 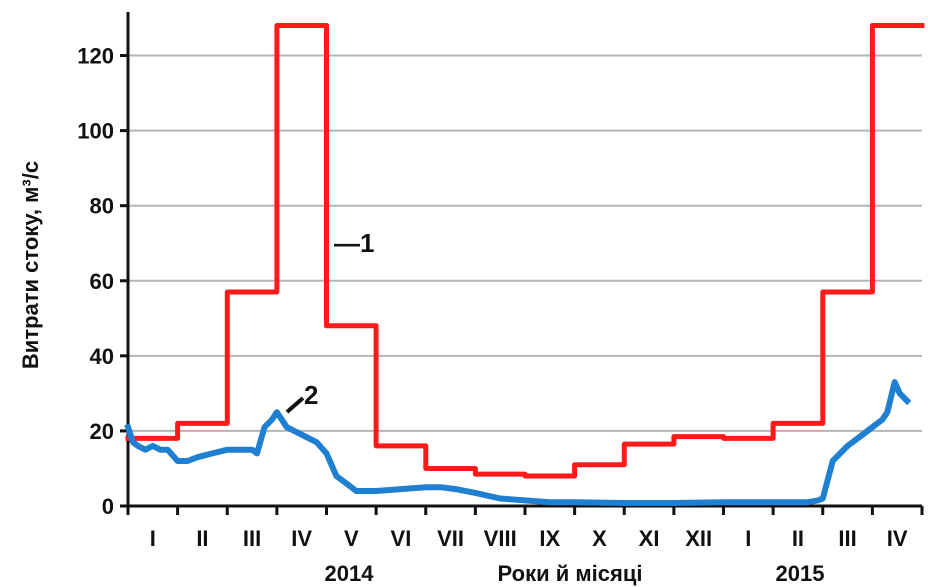 What do you see at coordinates (401, 538) in the screenshot?
I see `x-tick-label: VI` at bounding box center [401, 538].